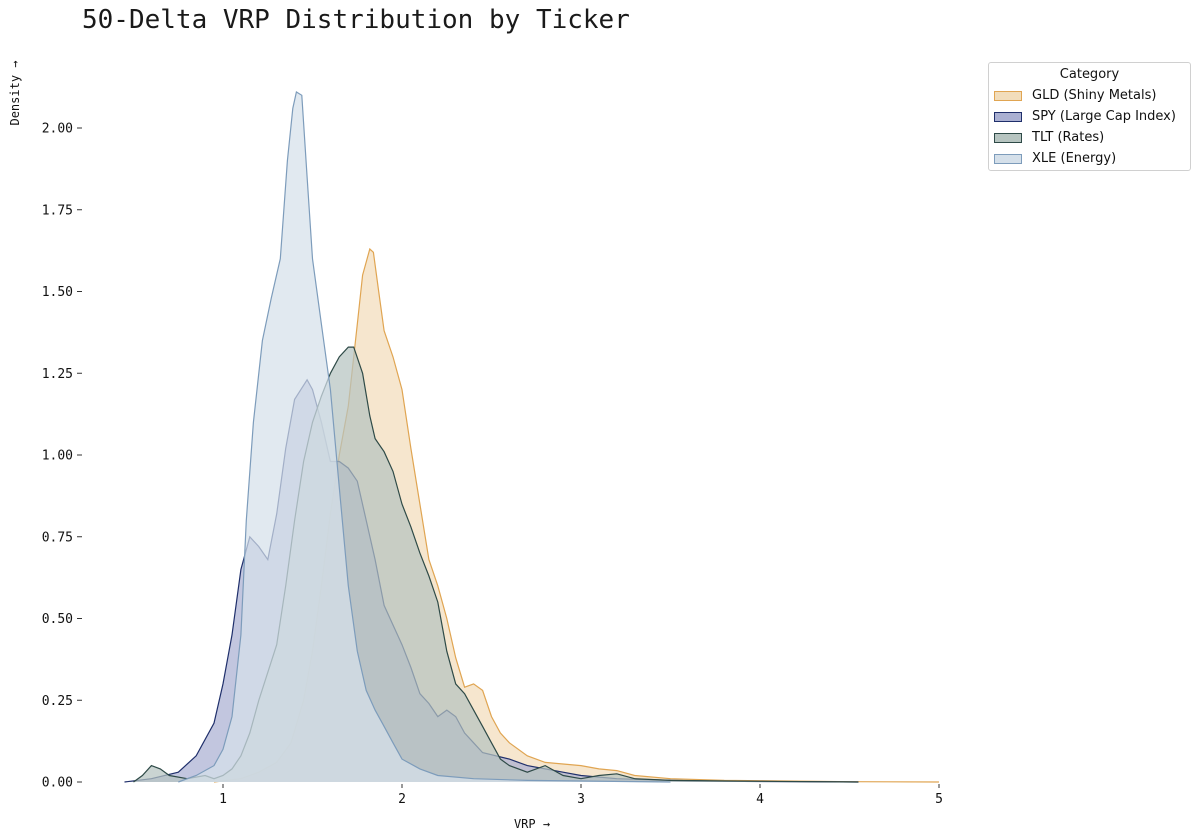  I want to click on y-tick-label-2: 0.50, so click(57, 619).